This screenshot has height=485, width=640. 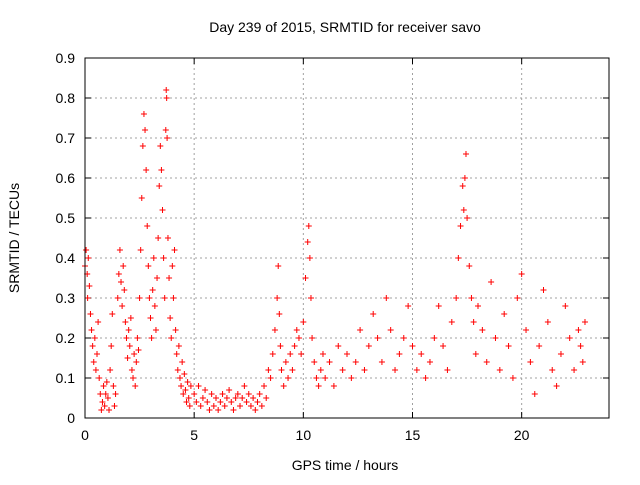 What do you see at coordinates (304, 435) in the screenshot?
I see `x-tick-label: 10` at bounding box center [304, 435].